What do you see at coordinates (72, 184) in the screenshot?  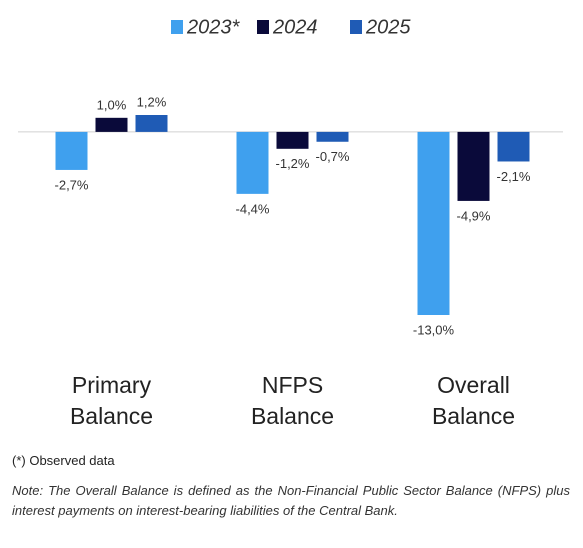 I see `value-label: -2,7%` at bounding box center [72, 184].